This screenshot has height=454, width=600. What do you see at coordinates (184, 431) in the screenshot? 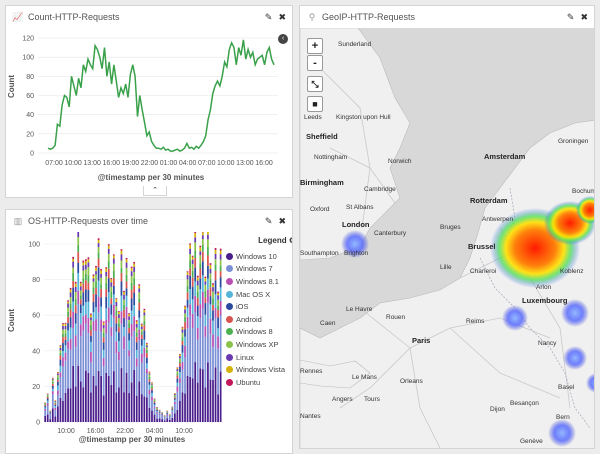
I see `x-tick-label: 10:00` at bounding box center [184, 431].